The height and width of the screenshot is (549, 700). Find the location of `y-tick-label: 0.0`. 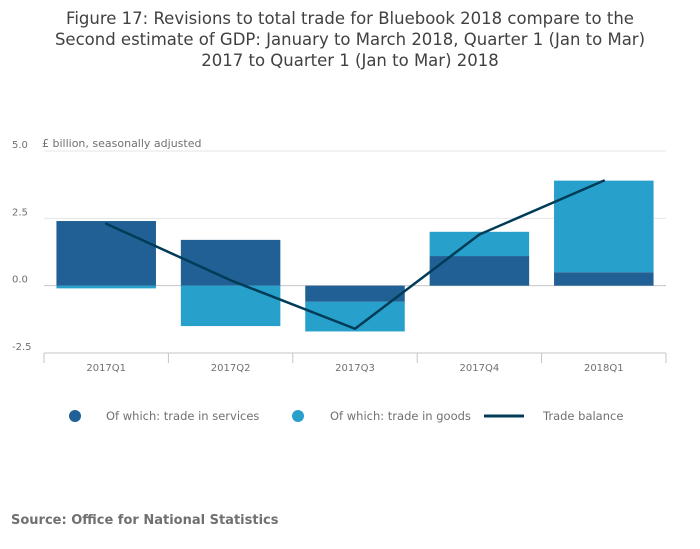

y-tick-label: 0.0 is located at coordinates (20, 280).